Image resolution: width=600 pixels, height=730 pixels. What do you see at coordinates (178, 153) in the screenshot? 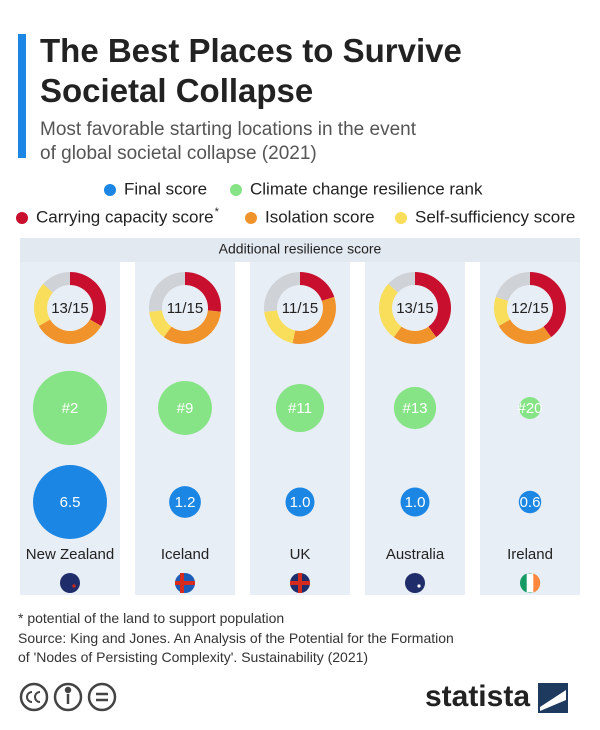
I see `subtitle: of global societal collapse (2021)` at bounding box center [178, 153].